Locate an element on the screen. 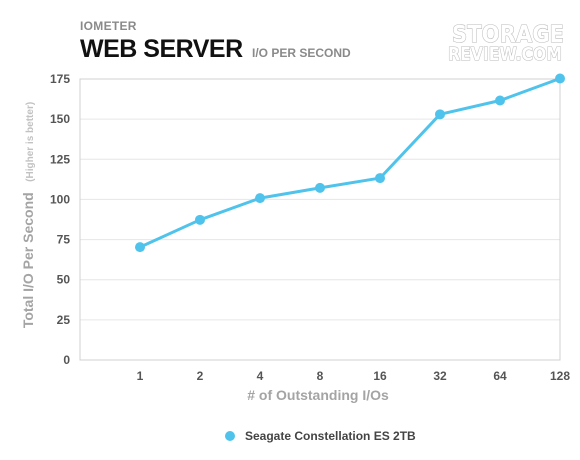 This screenshot has height=460, width=580. storagereview-logo: STORAGE REVIEW.COM is located at coordinates (505, 43).